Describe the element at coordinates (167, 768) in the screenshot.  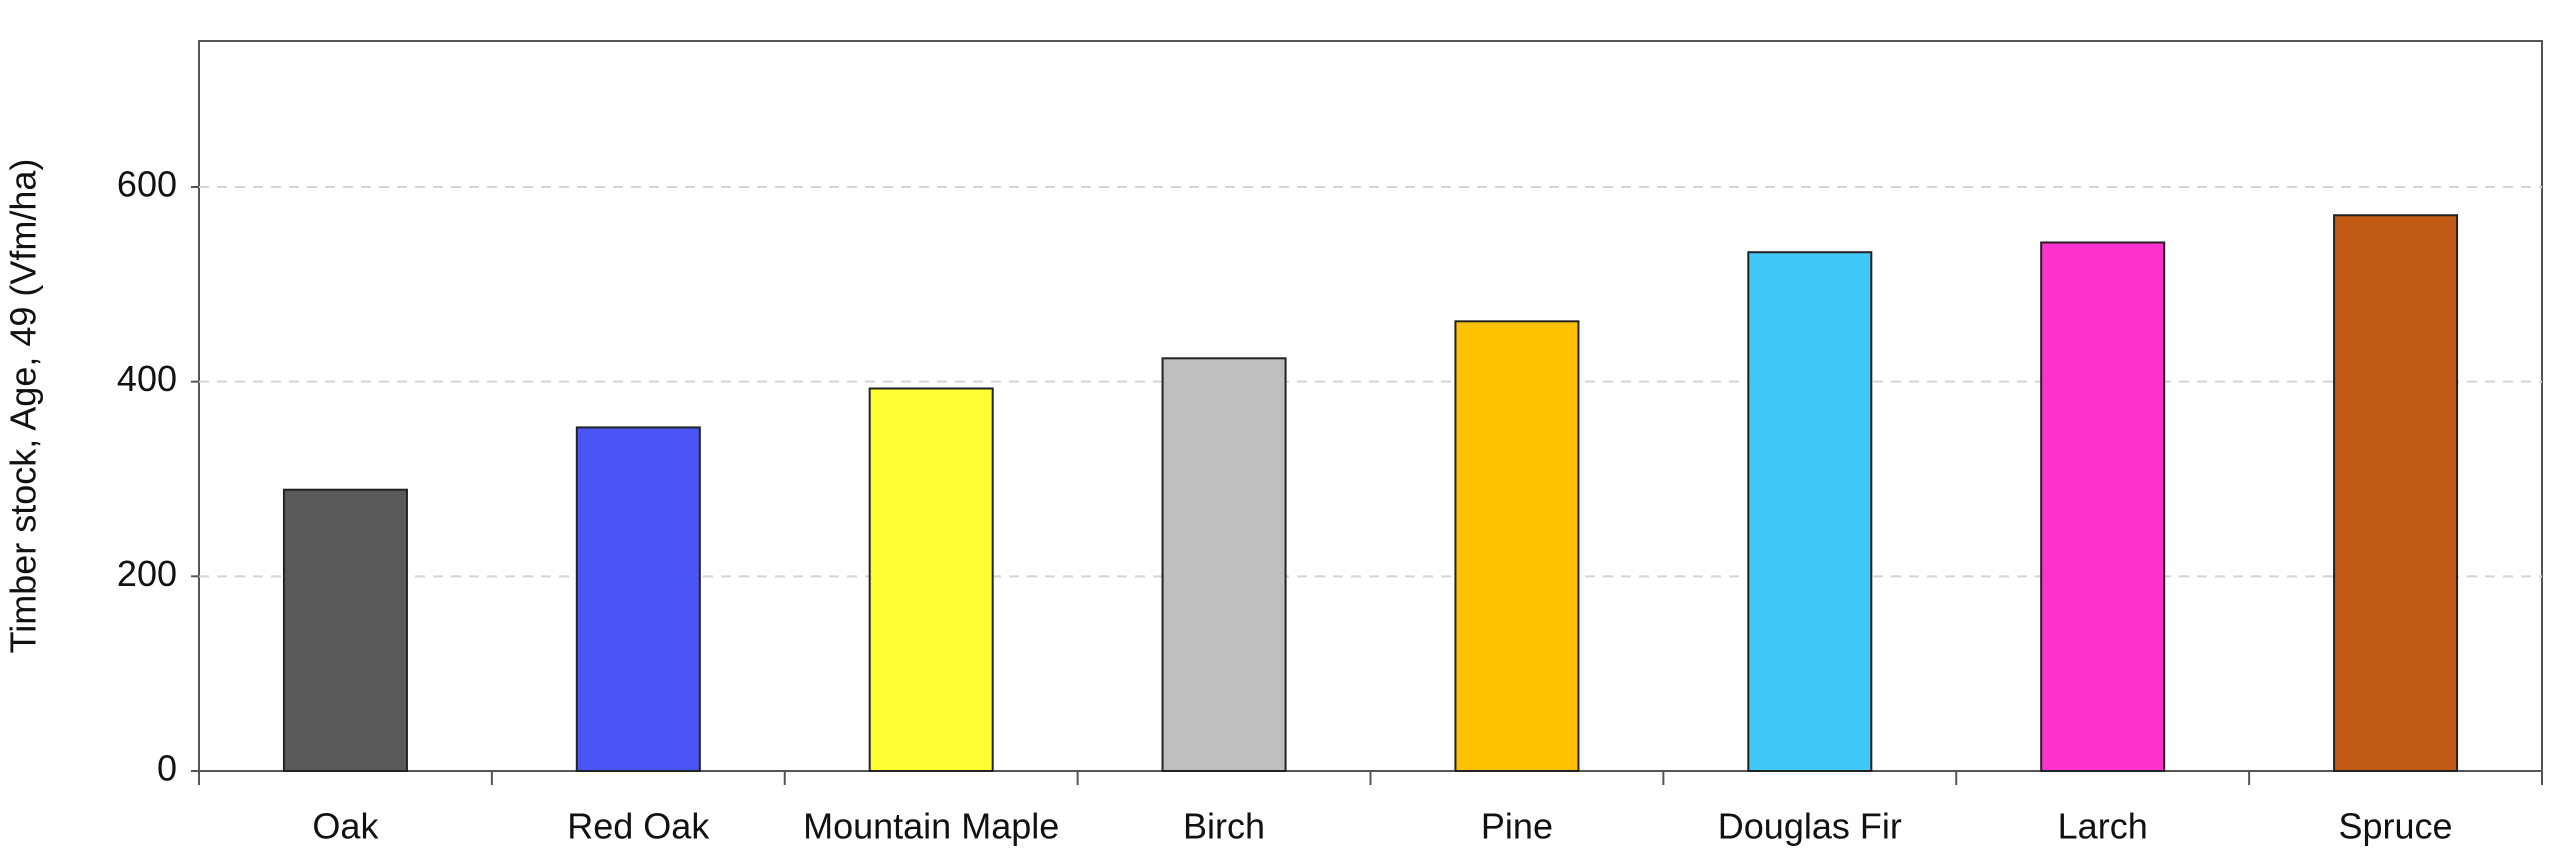
I see `y-tick-label: 0` at that location.